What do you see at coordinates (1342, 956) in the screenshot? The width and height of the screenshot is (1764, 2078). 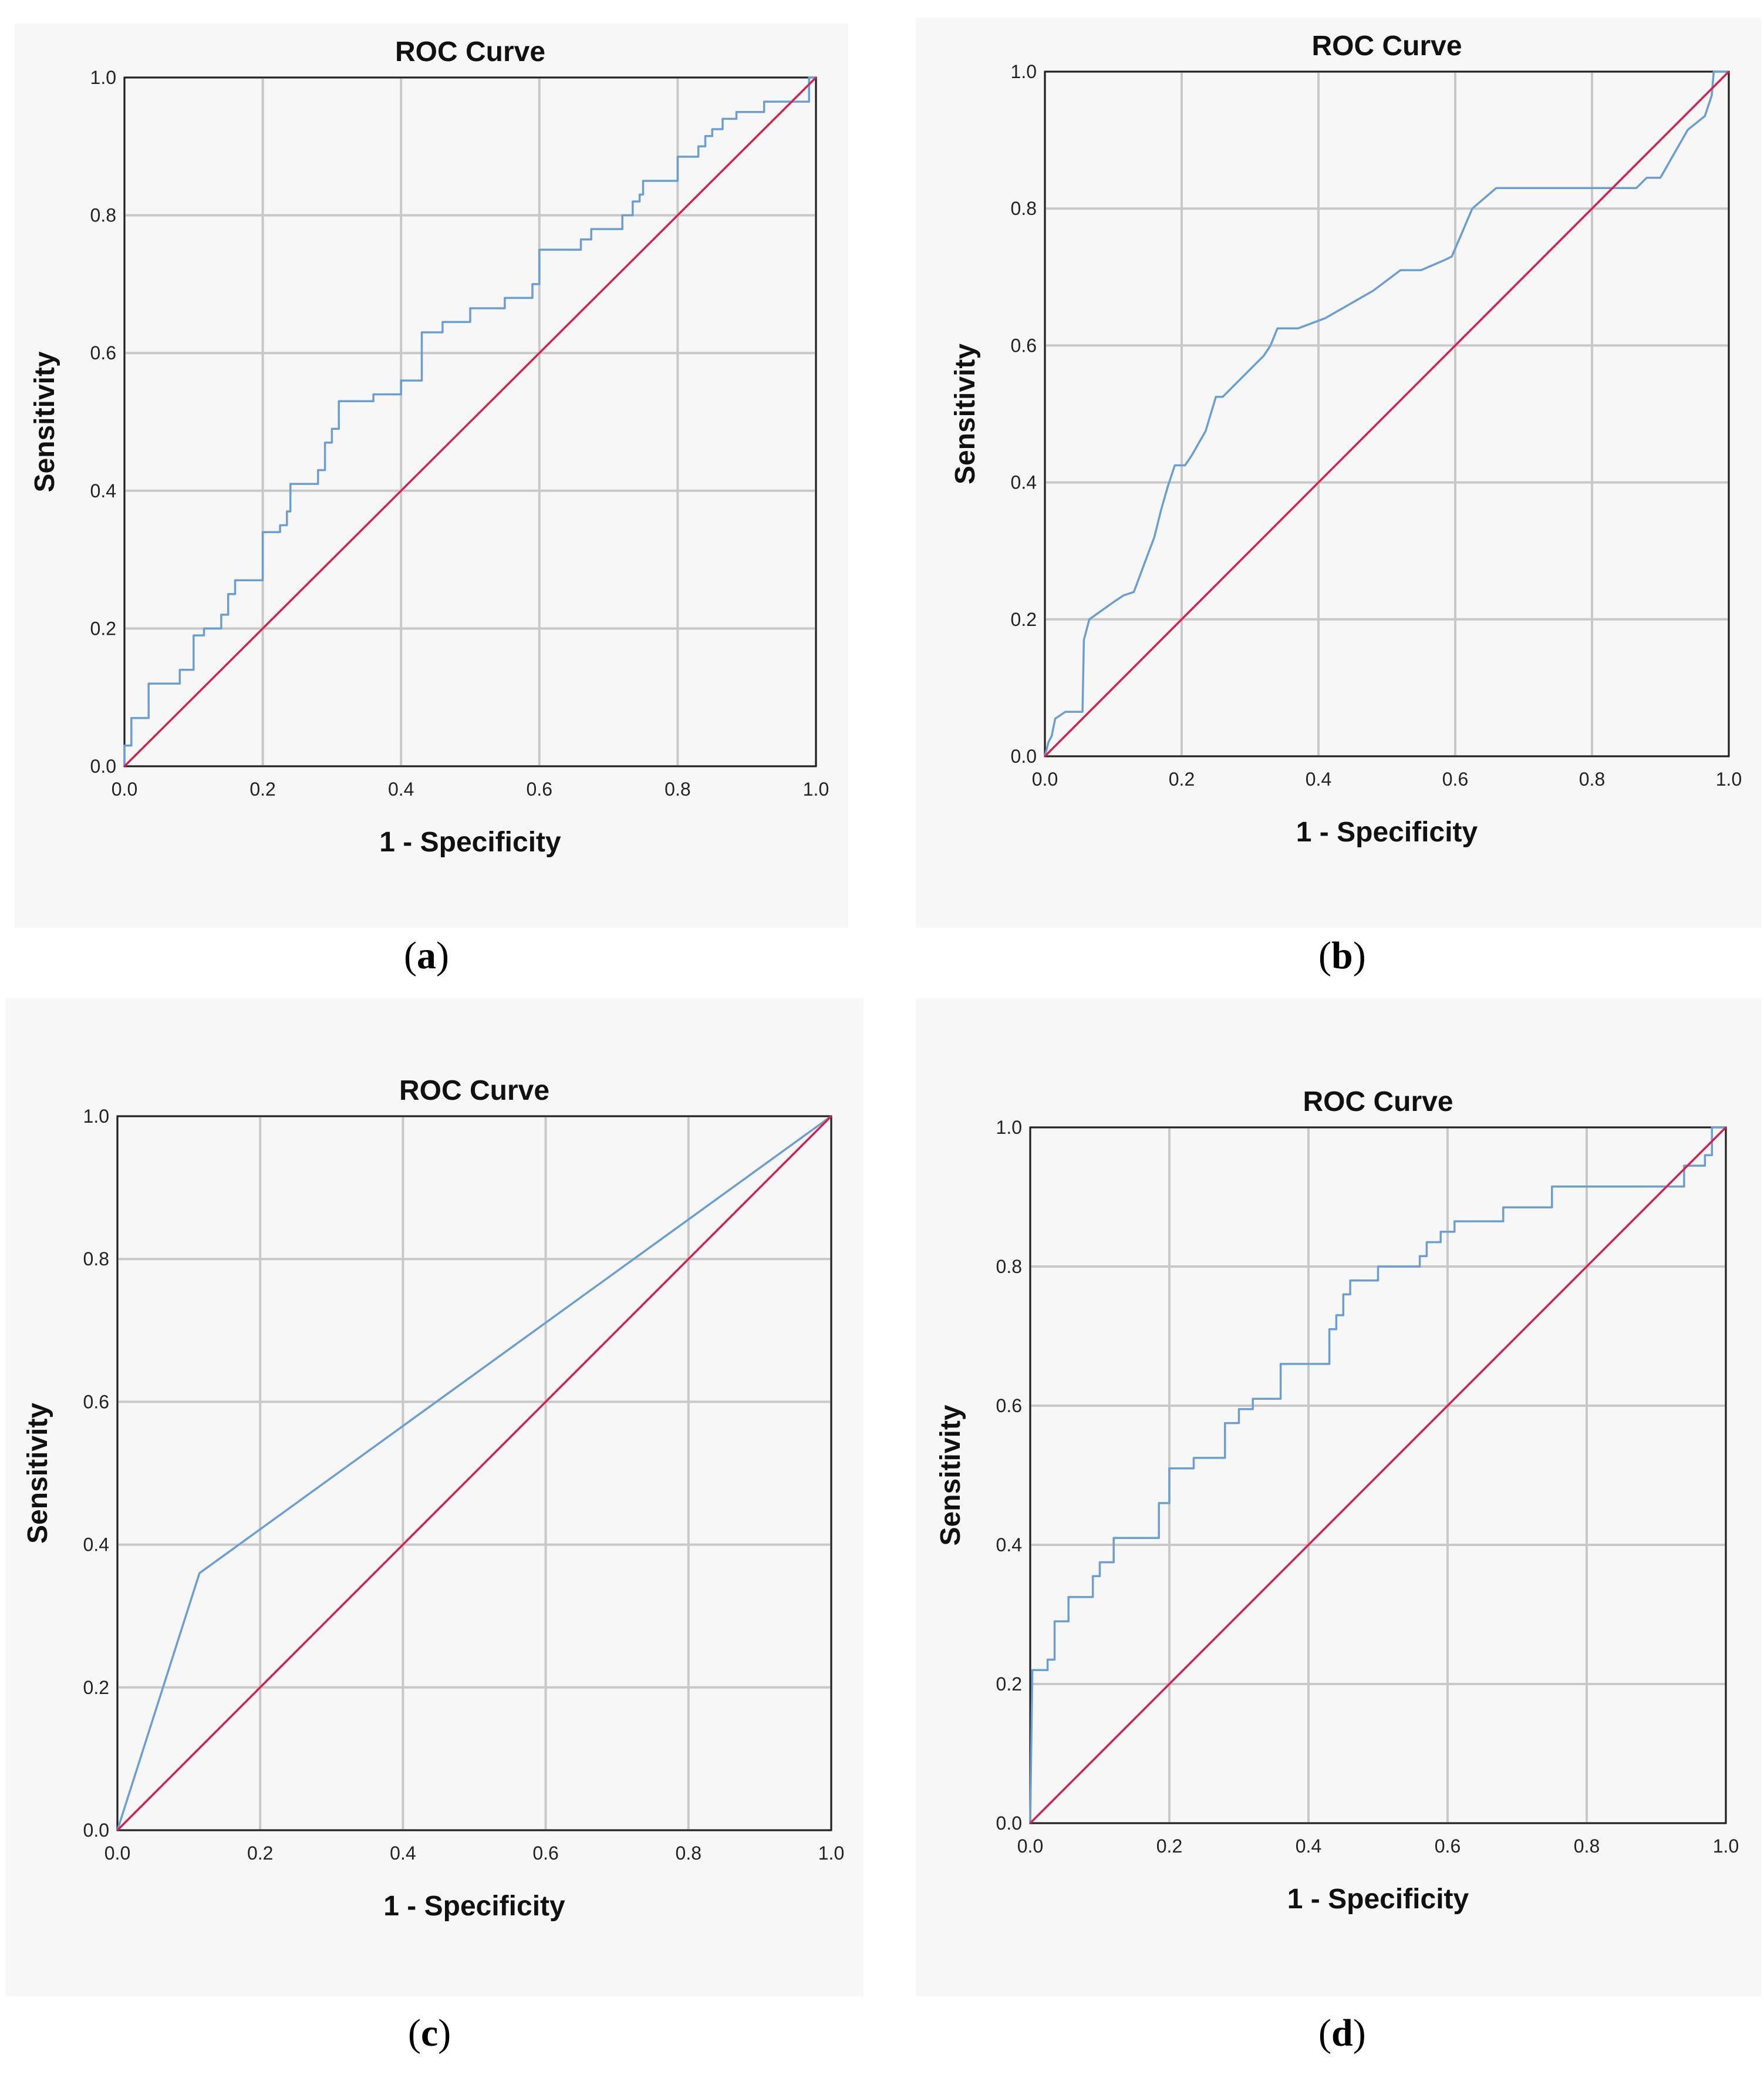 I see `panel-label-b: (b)` at bounding box center [1342, 956].